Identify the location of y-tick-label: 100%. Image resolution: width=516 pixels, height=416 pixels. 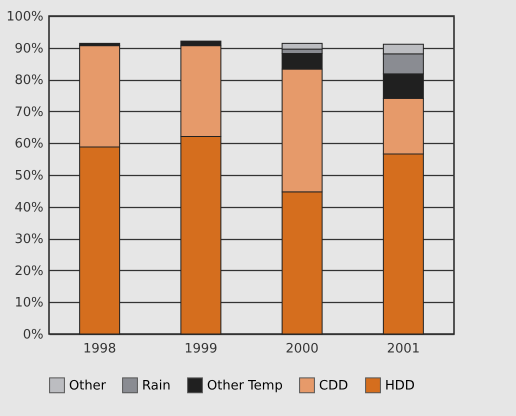
(25, 17).